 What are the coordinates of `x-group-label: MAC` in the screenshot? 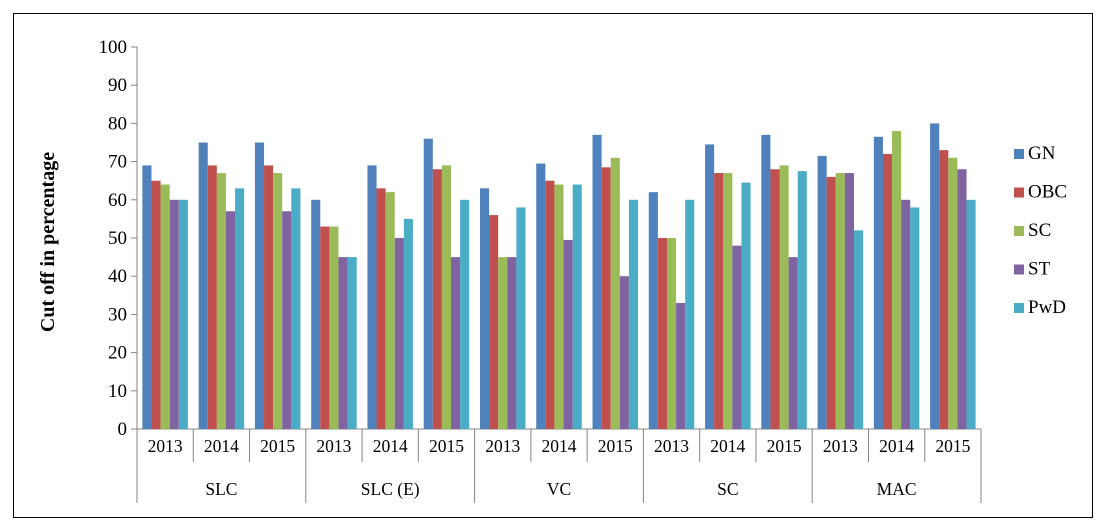 It's located at (897, 489).